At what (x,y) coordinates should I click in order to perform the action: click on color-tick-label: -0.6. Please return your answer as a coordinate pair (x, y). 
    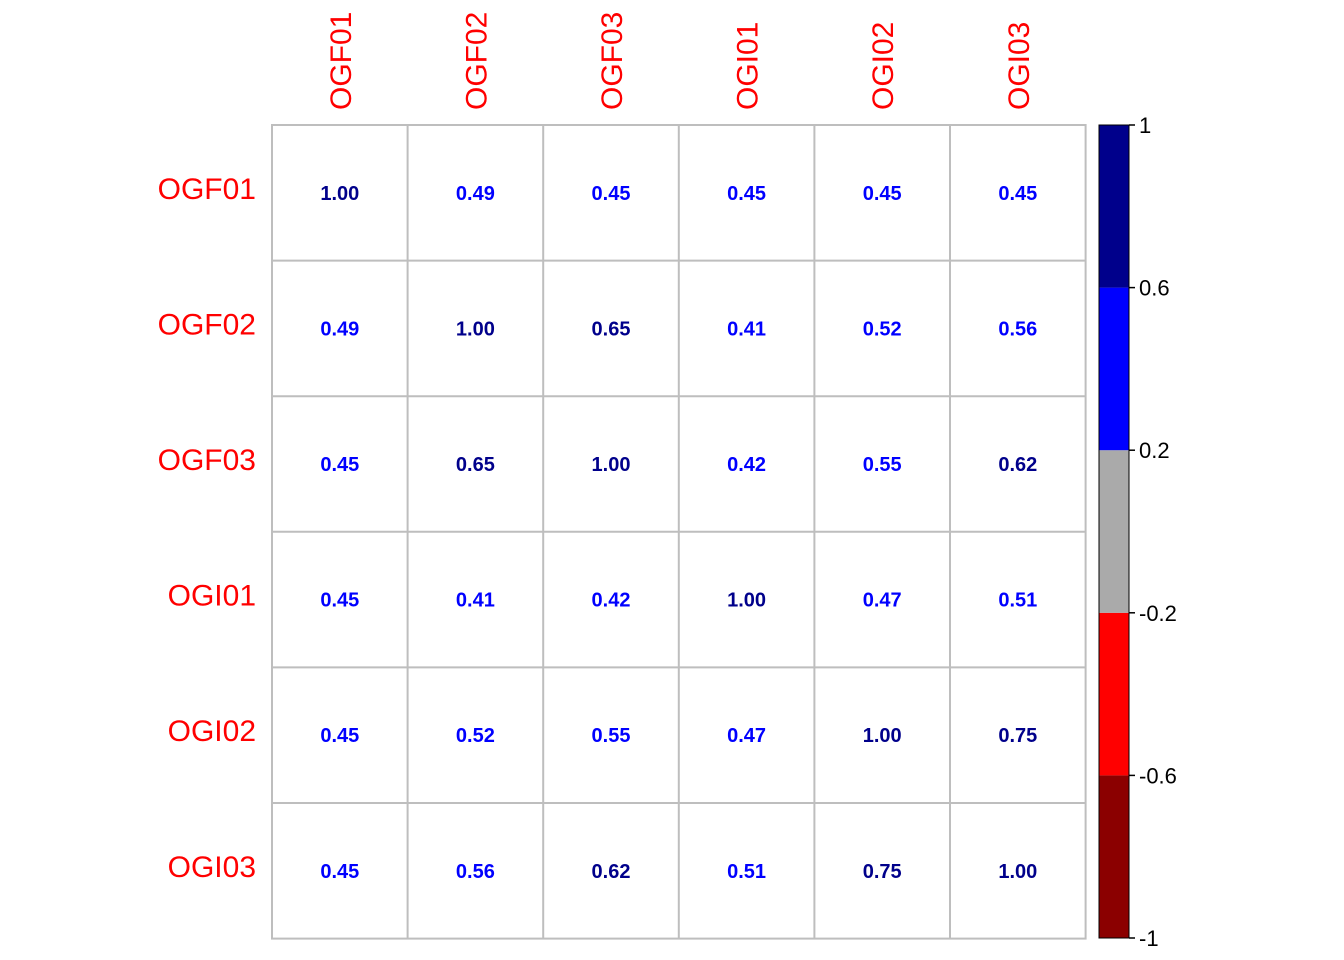
    Looking at the image, I should click on (1158, 775).